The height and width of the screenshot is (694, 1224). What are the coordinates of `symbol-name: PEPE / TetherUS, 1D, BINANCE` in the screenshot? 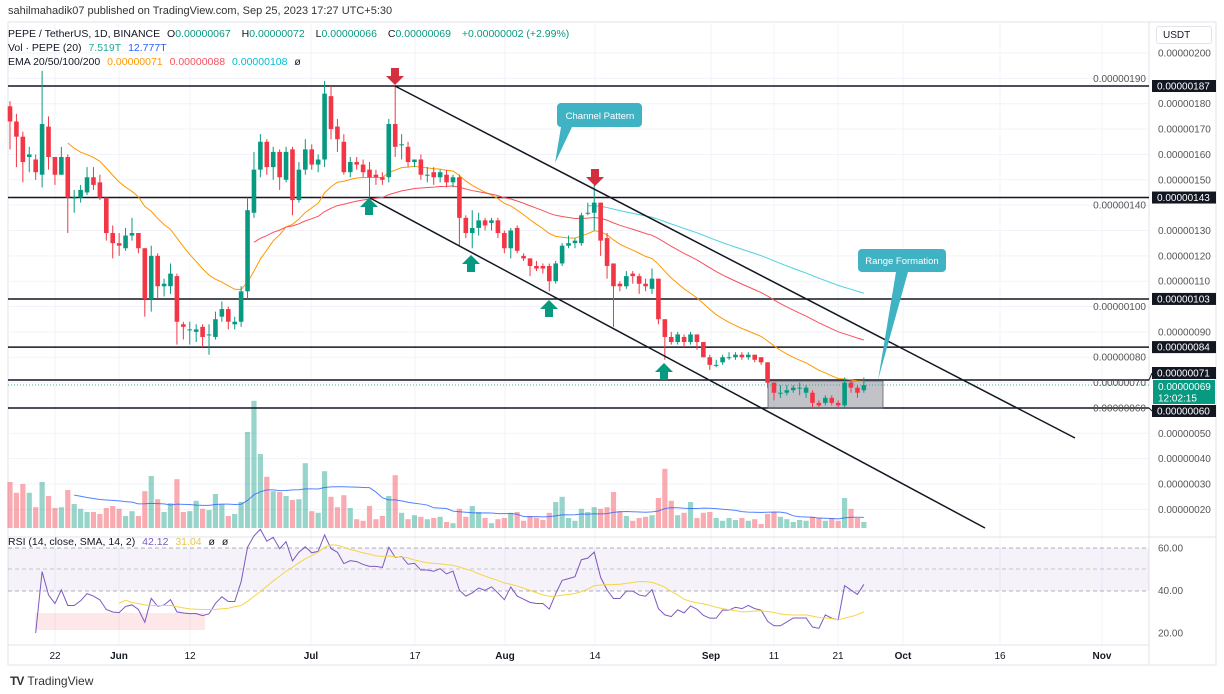 It's located at (84, 34).